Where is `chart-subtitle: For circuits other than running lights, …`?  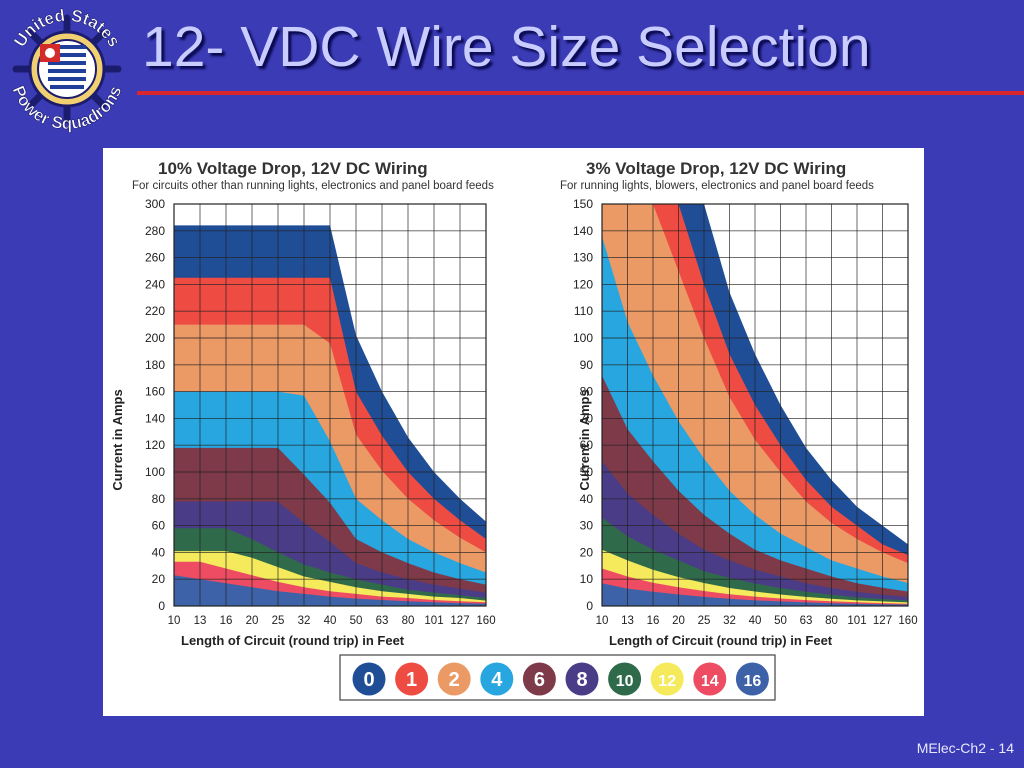
chart-subtitle: For circuits other than running lights, … is located at coordinates (313, 186).